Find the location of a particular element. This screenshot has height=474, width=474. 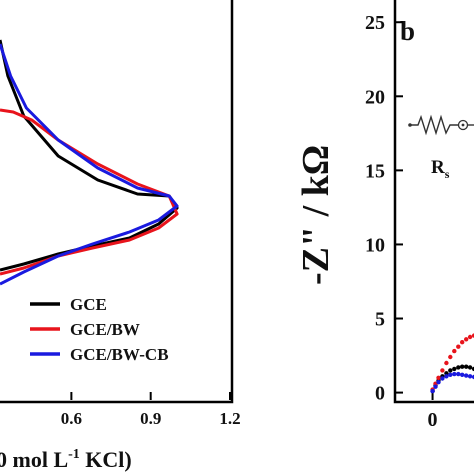

x-tick-label: 0 is located at coordinates (433, 420).